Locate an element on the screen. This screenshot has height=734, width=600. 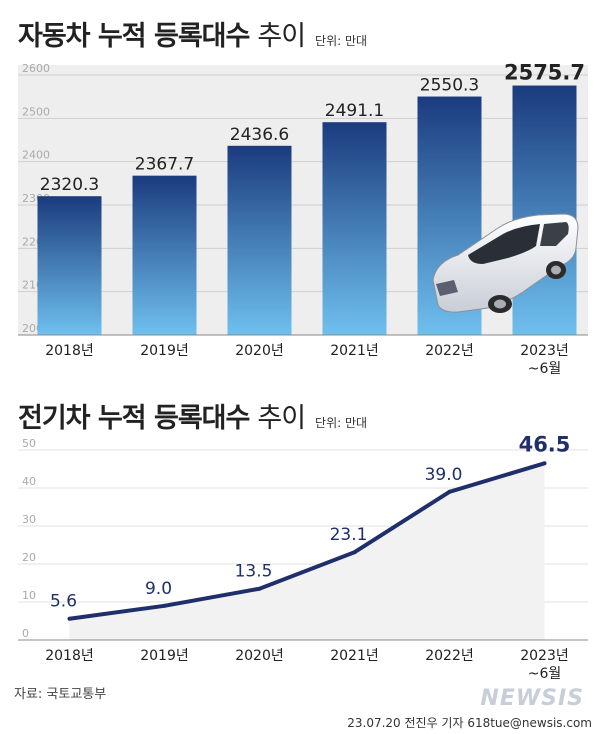
line-value-label: 13.5 is located at coordinates (254, 572).